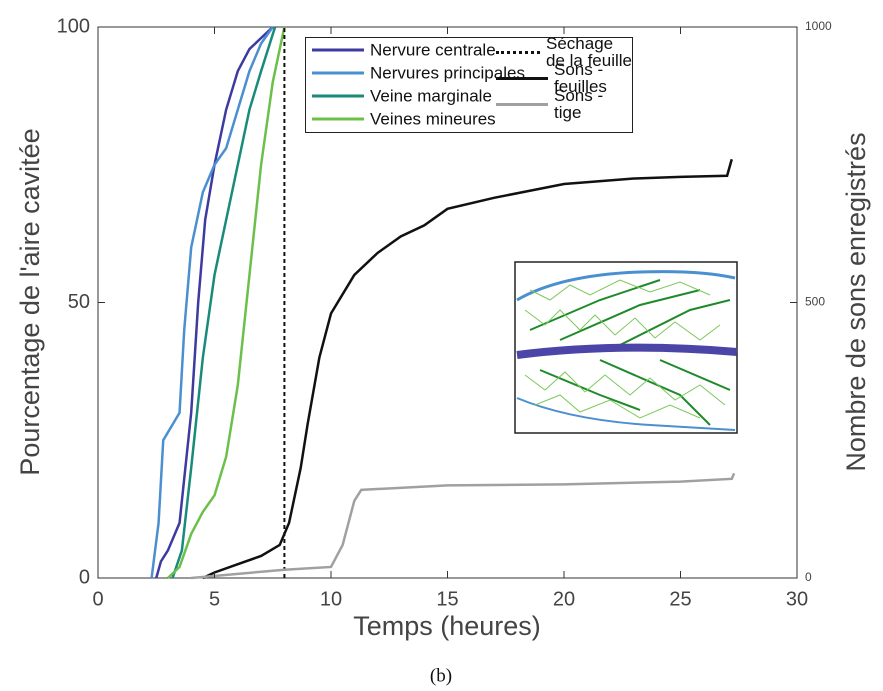 The width and height of the screenshot is (883, 691). Describe the element at coordinates (84, 577) in the screenshot. I see `y-tick-label: 0` at that location.